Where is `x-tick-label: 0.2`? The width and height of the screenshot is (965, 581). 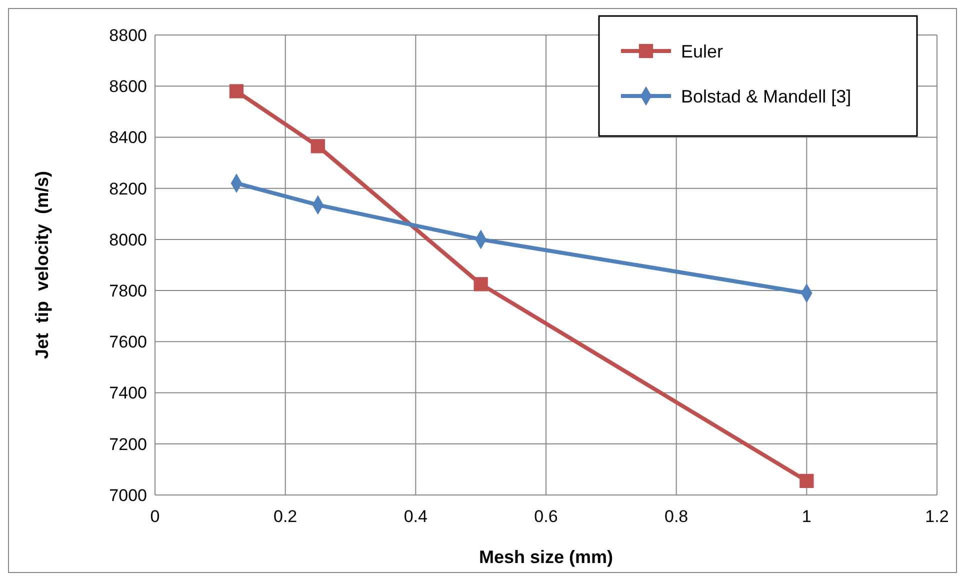
x-tick-label: 0.2 is located at coordinates (286, 516).